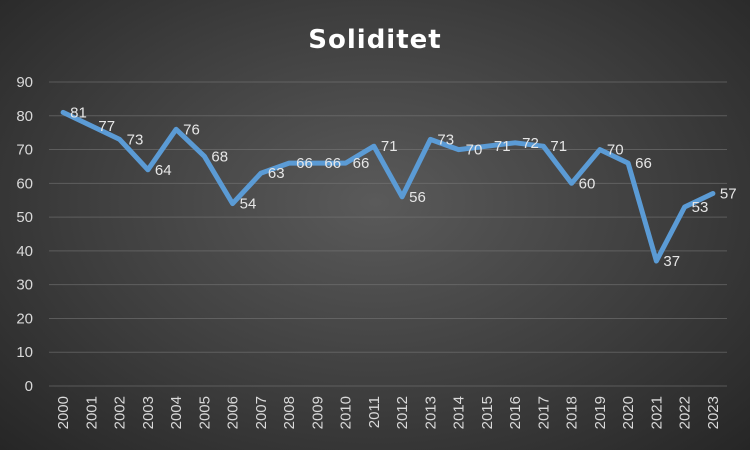 The image size is (750, 450). What do you see at coordinates (361, 163) in the screenshot?
I see `data-label-2010: 66` at bounding box center [361, 163].